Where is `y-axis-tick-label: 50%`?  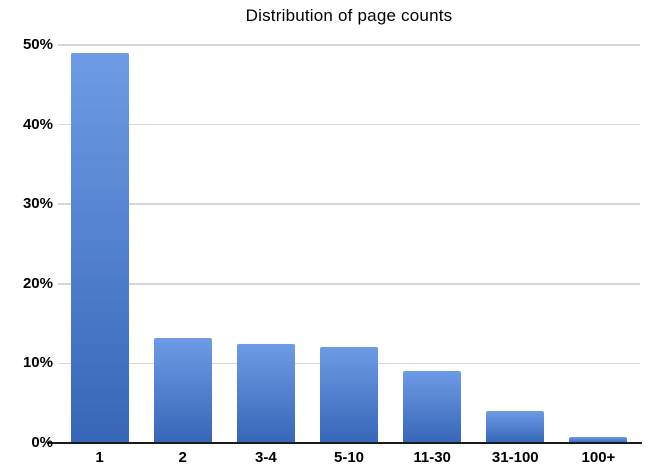 y-axis-tick-label: 50% is located at coordinates (37, 44).